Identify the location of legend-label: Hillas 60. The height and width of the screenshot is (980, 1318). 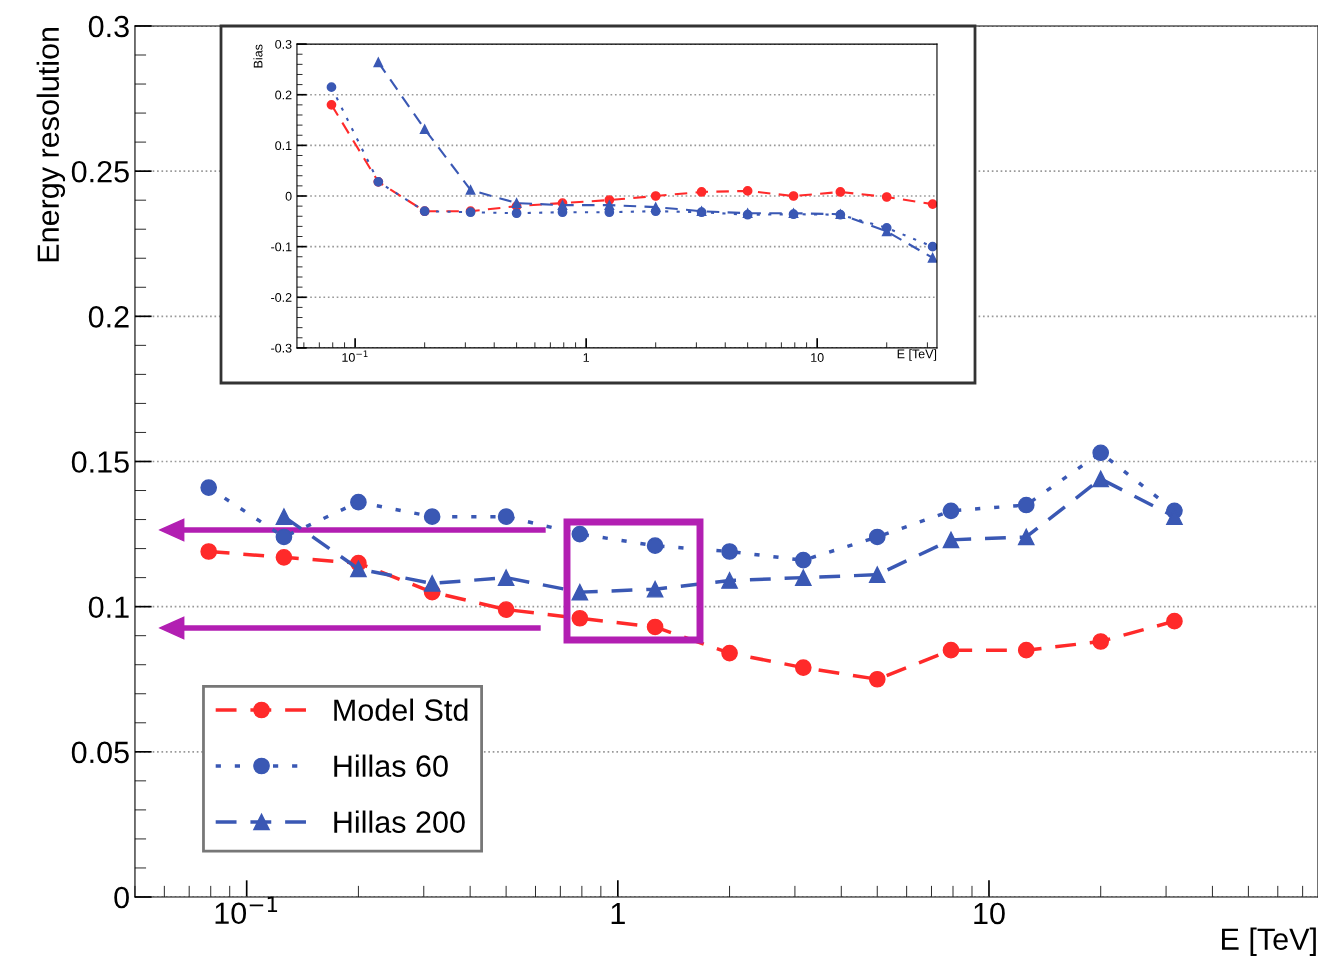
(391, 765).